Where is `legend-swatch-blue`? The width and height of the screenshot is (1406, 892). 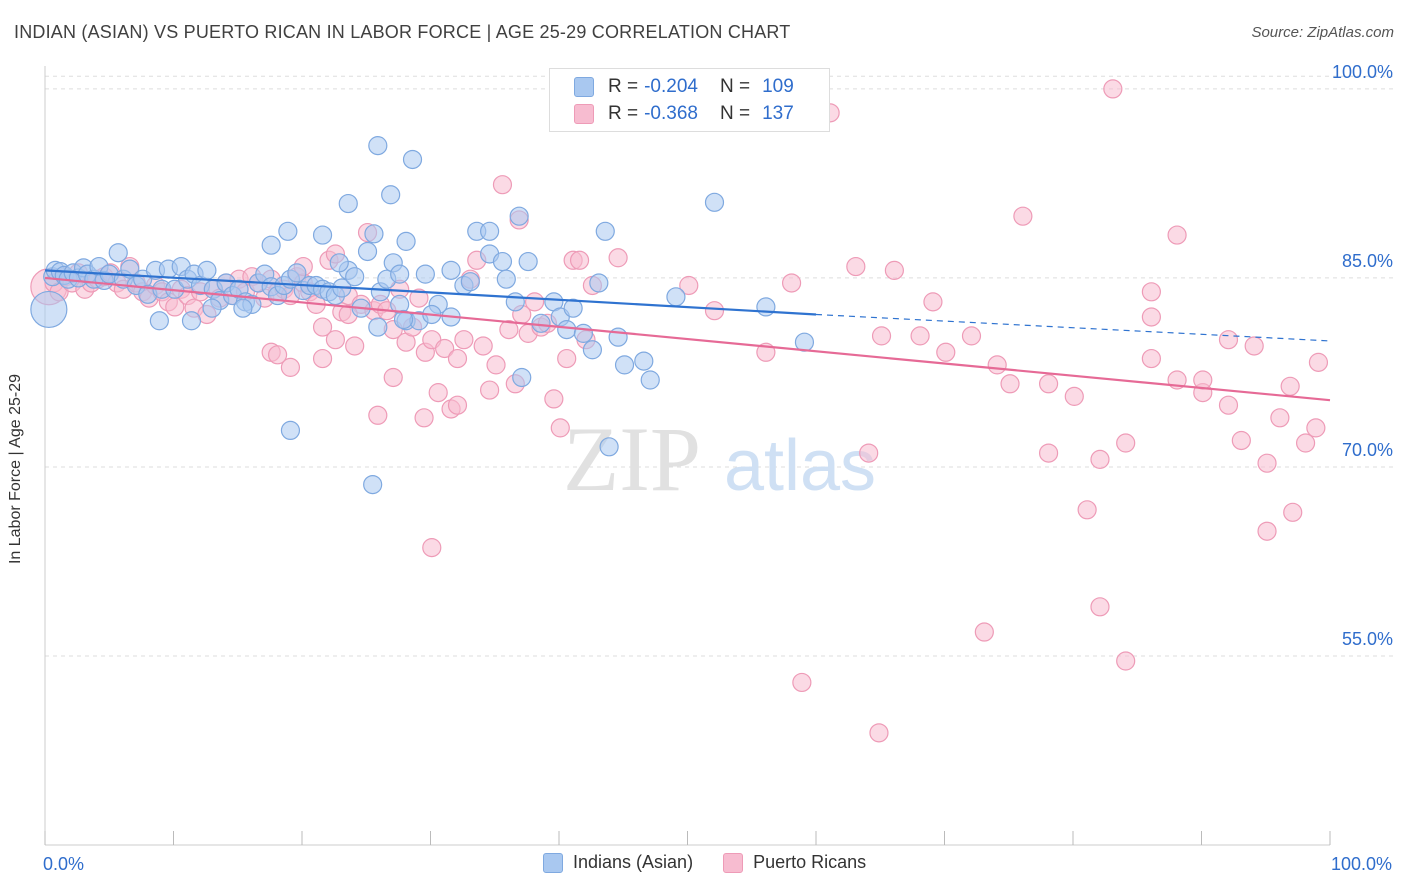
legend-swatch-blue is located at coordinates (584, 87).